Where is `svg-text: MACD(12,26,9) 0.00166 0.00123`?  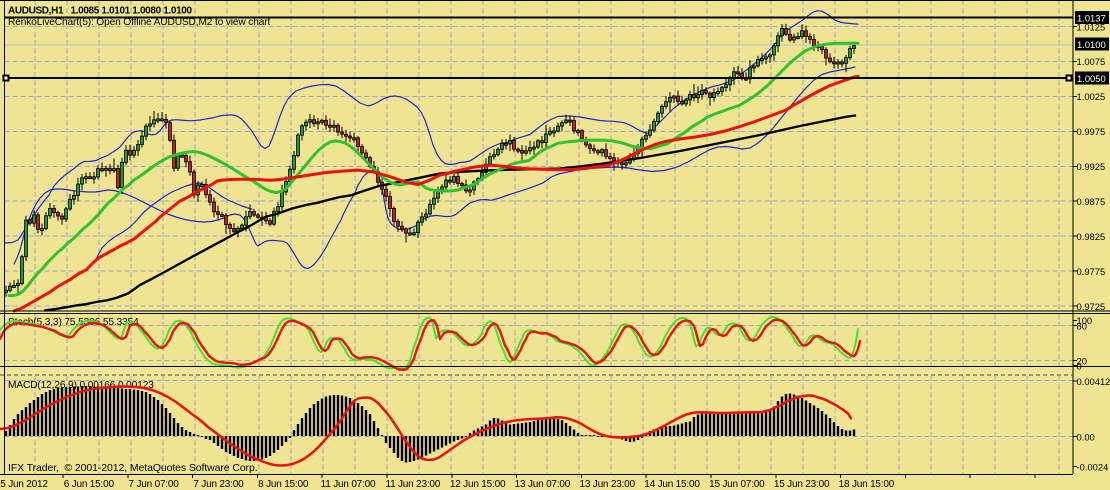 svg-text: MACD(12,26,9) 0.00166 0.00123 is located at coordinates (81, 385).